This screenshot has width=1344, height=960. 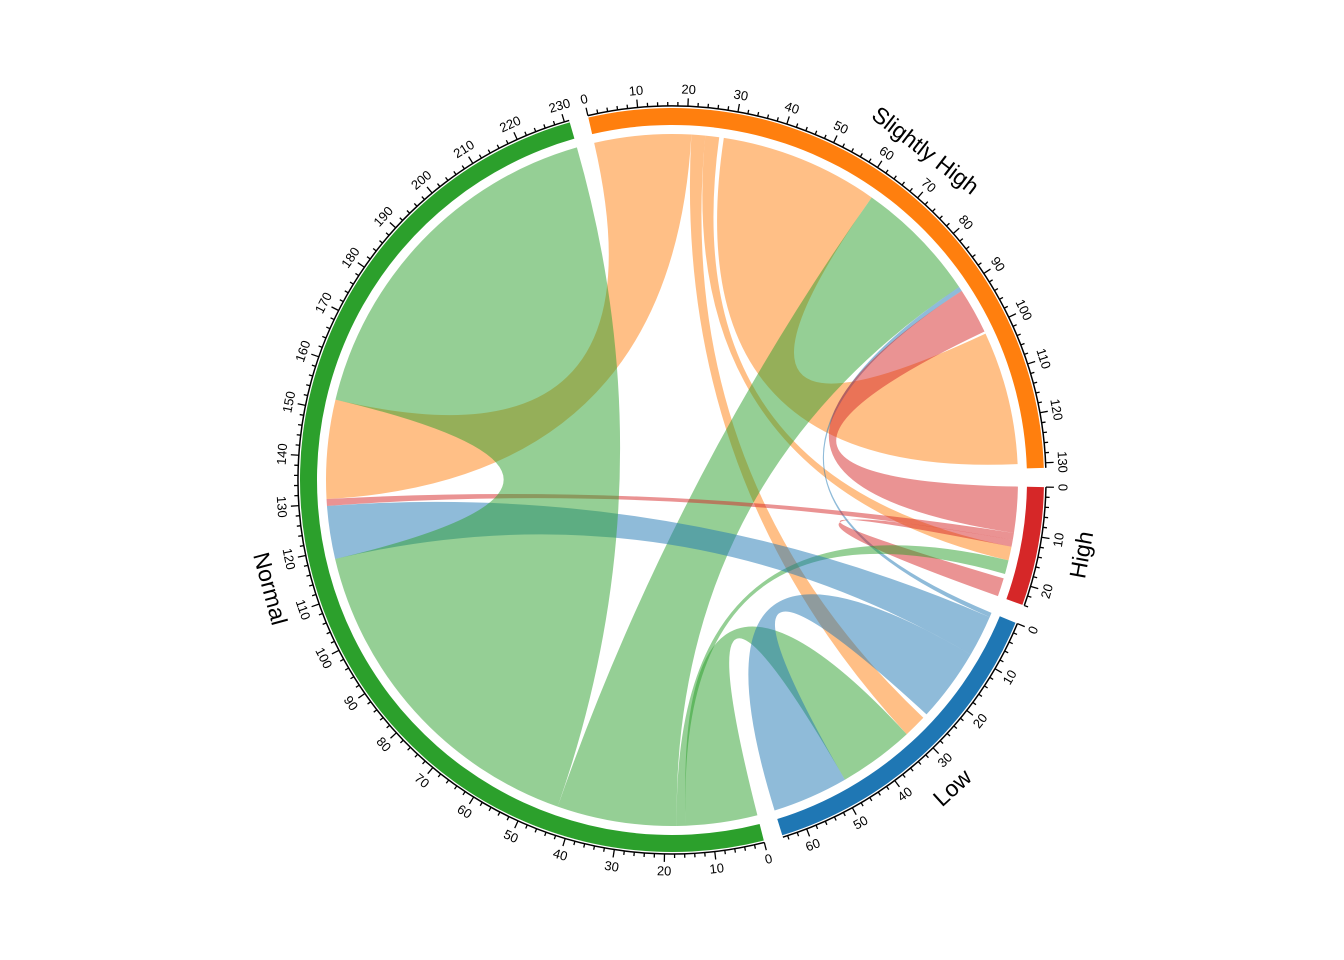 I want to click on axis-tick-label: 80, so click(x=966, y=222).